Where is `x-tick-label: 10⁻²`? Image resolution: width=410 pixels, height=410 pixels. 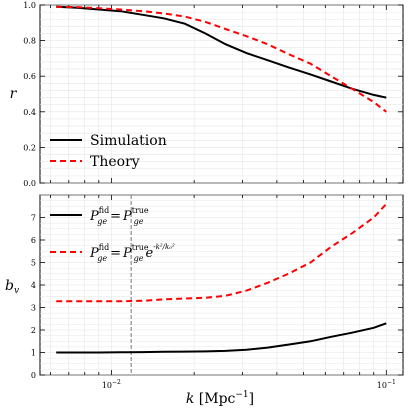
x-tick-label: 10⁻² is located at coordinates (111, 384).